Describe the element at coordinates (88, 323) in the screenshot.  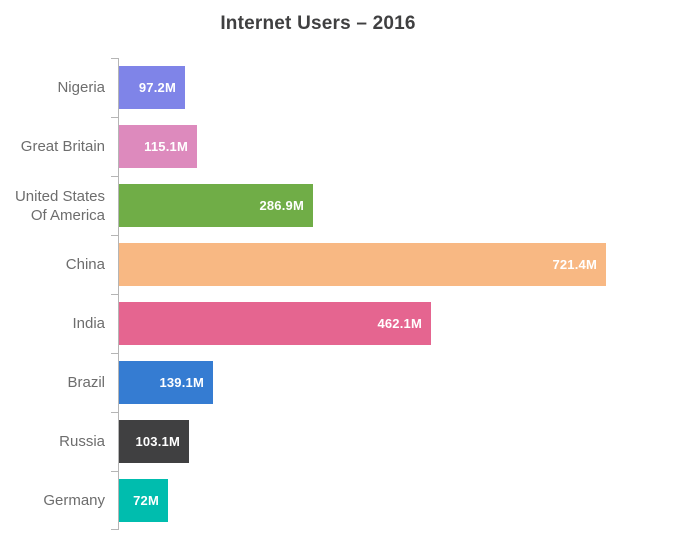
I see `category-label: India` at that location.